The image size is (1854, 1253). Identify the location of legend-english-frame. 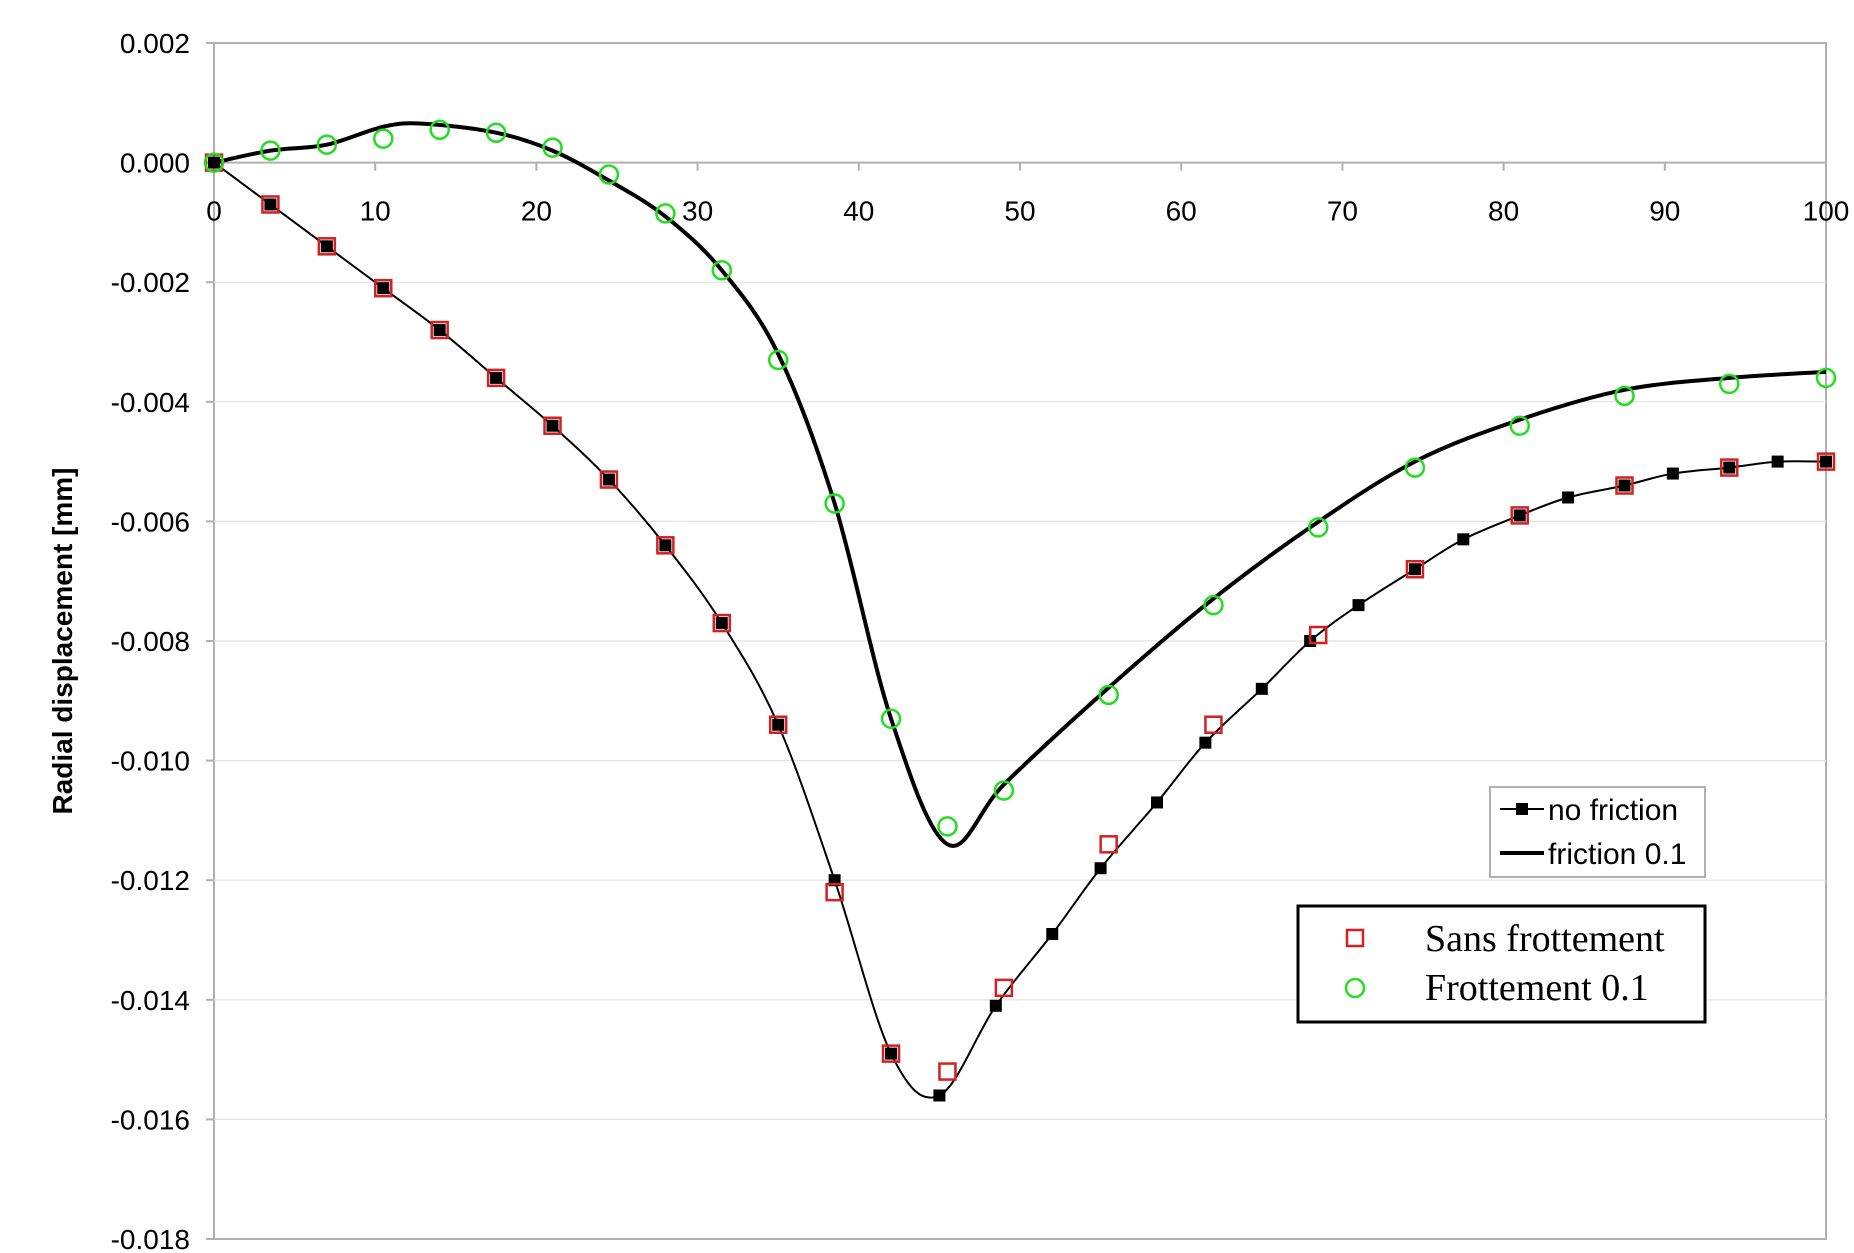
(1597, 832).